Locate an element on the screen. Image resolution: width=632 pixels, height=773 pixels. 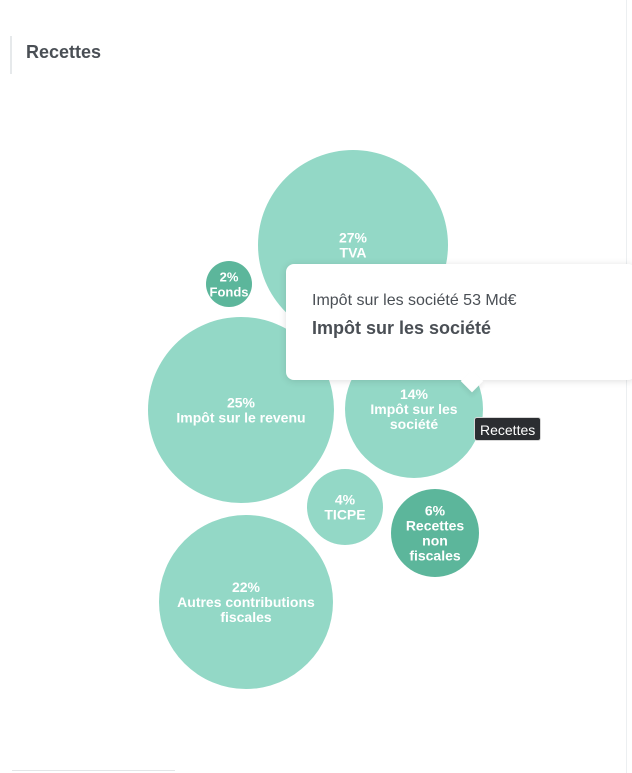
bottom-divider is located at coordinates (93, 770).